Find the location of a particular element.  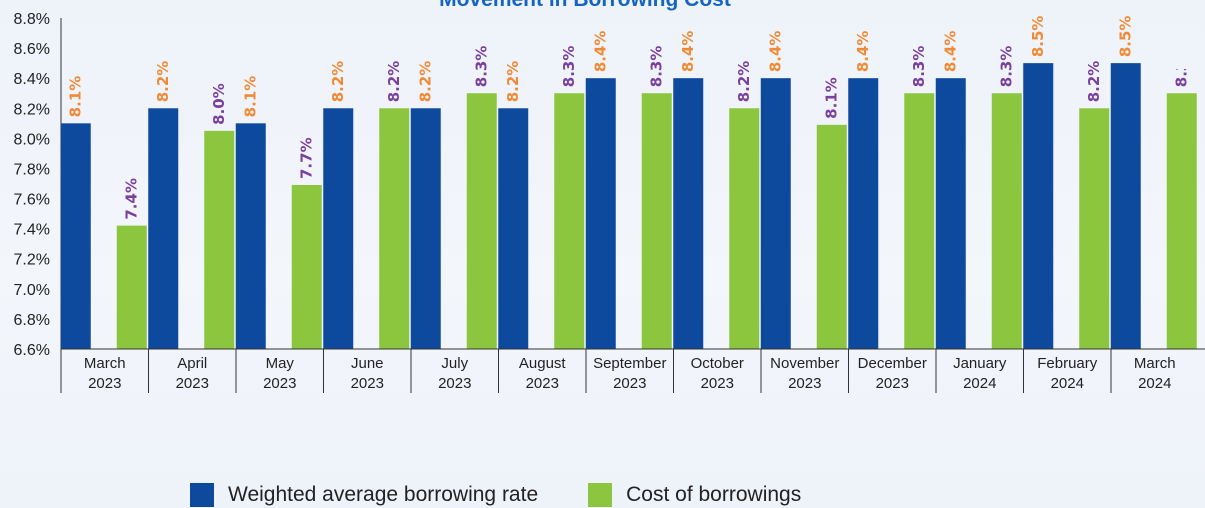

y-tick-label: 7.6% is located at coordinates (32, 200).